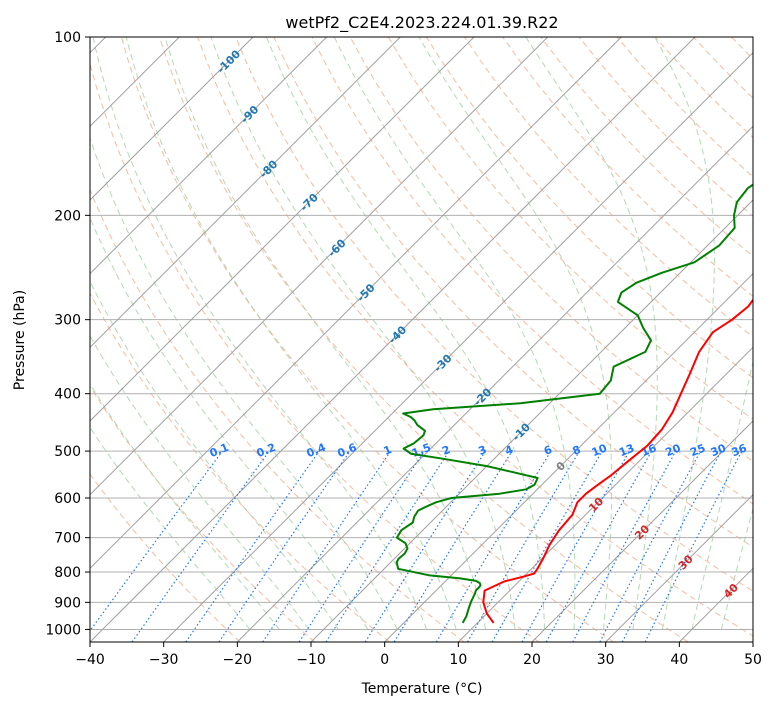 Image resolution: width=775 pixels, height=708 pixels. Describe the element at coordinates (63, 630) in the screenshot. I see `y-tick-label: 1000` at that location.